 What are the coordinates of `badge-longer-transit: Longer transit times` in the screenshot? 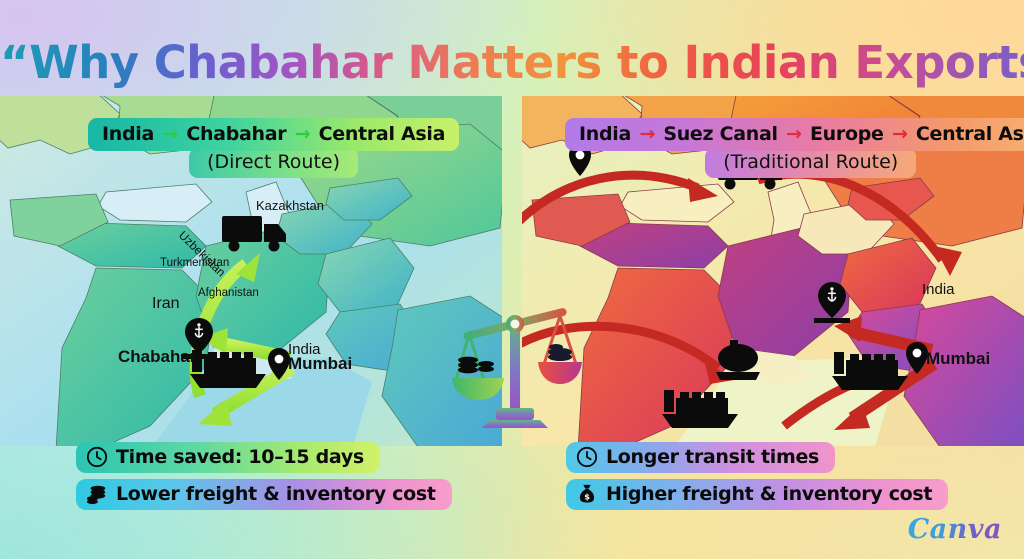 It's located at (701, 457).